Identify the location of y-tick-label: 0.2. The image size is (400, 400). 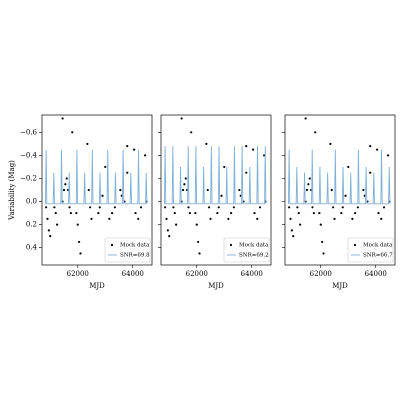
(31, 225).